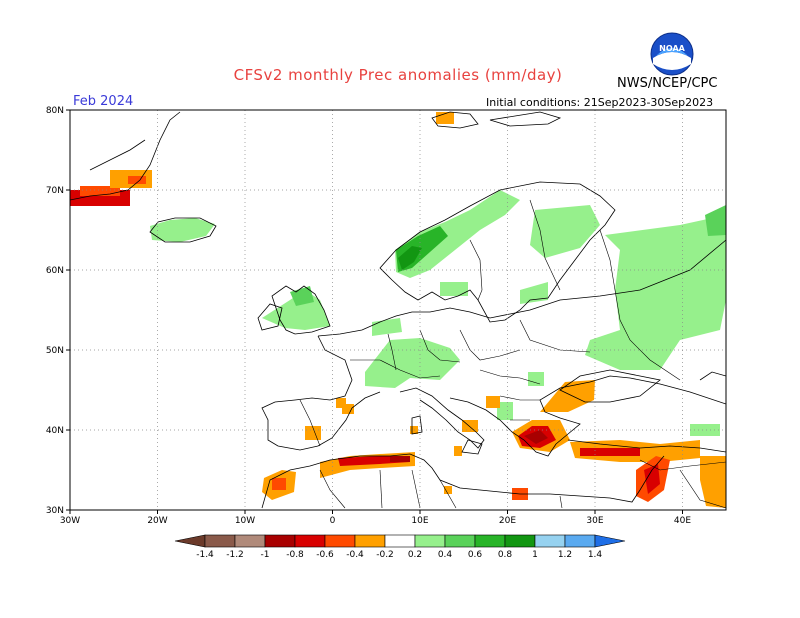 Image resolution: width=800 pixels, height=618 pixels. Describe the element at coordinates (610, 541) in the screenshot. I see `colorbar-high-arrow` at that location.